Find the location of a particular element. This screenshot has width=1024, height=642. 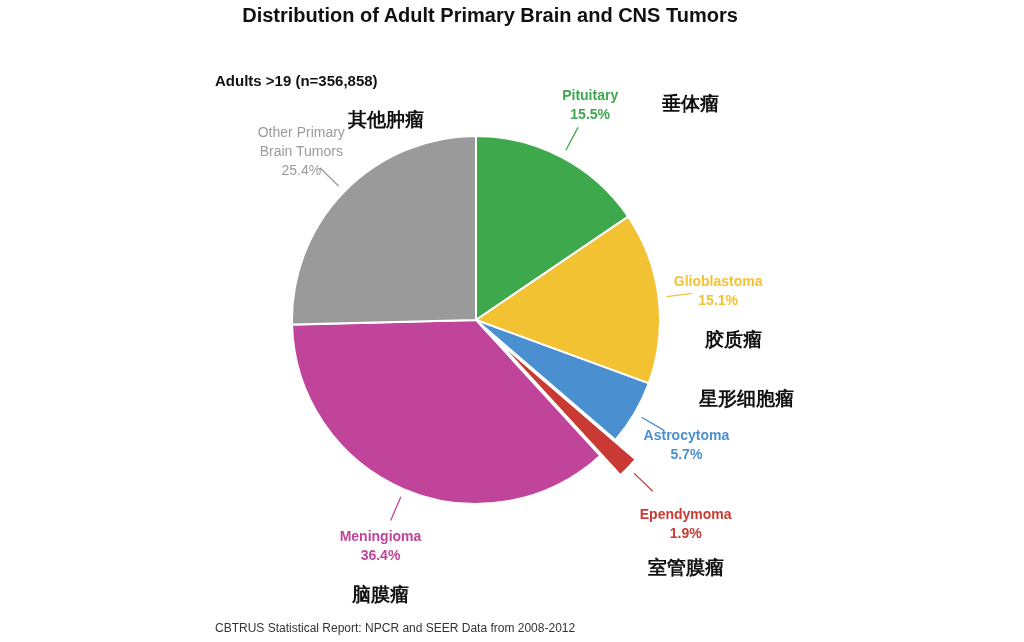

text: 星形细胞瘤 is located at coordinates (746, 398).